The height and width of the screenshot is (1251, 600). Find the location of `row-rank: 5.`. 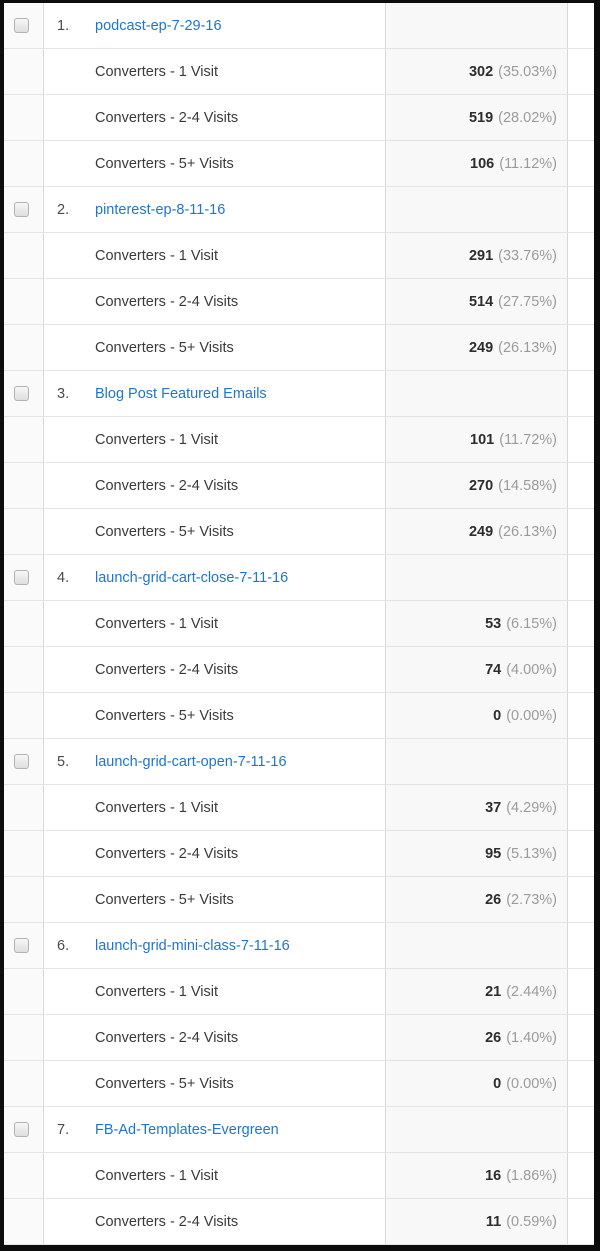

row-rank: 5. is located at coordinates (63, 761).